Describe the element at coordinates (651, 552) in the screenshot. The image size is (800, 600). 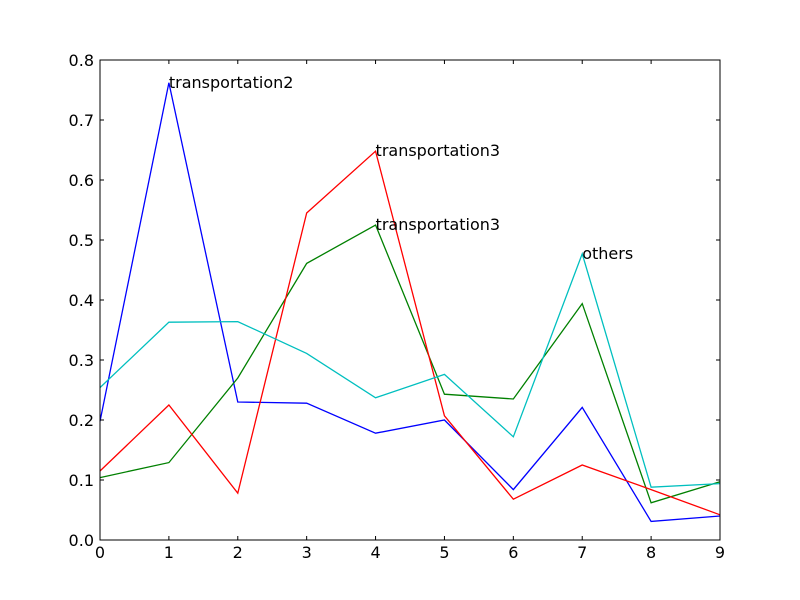
I see `x-tick-label: 8` at that location.